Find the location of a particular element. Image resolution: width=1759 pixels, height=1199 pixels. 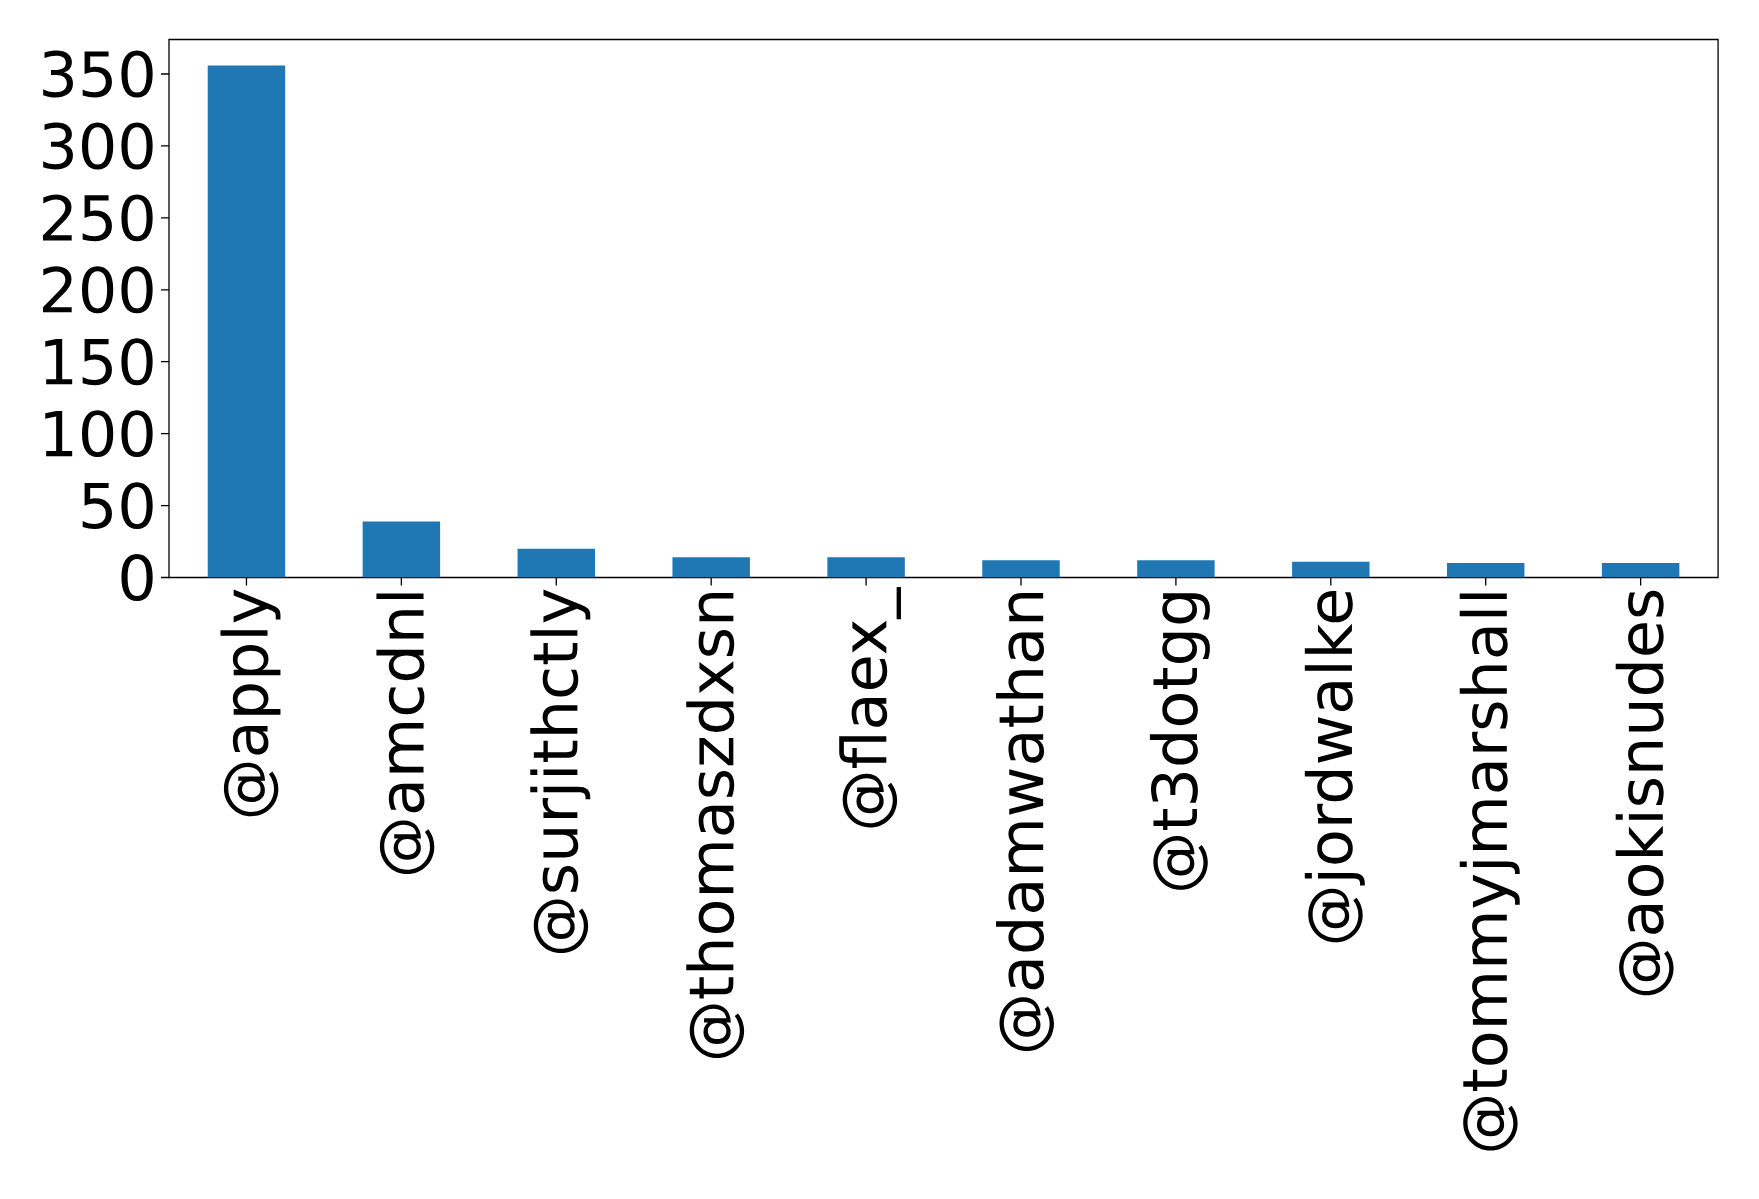

y-tick-label: 100 is located at coordinates (99, 434).